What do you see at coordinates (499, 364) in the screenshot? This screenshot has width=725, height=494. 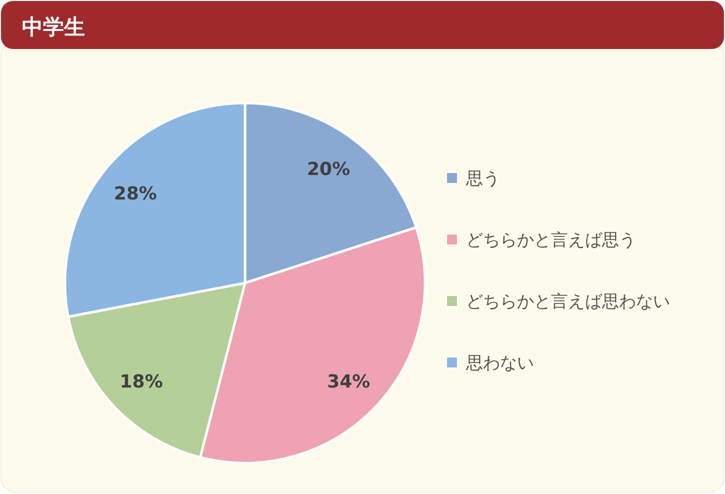 I see `legend-label: 思わない` at bounding box center [499, 364].